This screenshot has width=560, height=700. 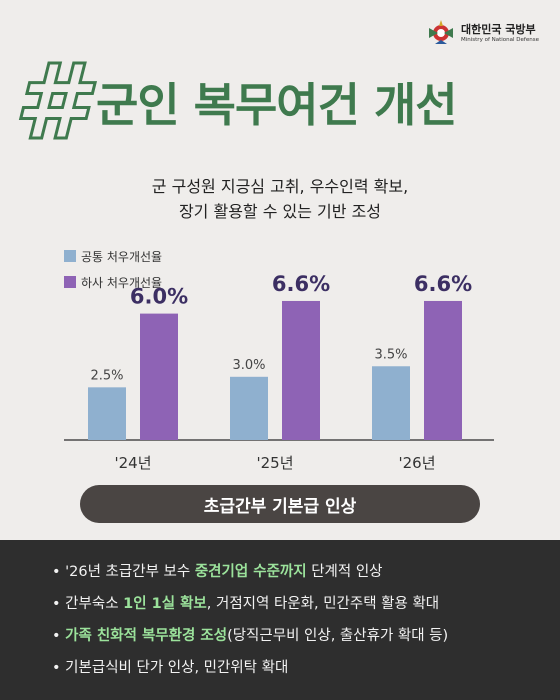 I want to click on bullet-text-highlight: 가족 친화적 복무환경 조성, so click(x=146, y=636).